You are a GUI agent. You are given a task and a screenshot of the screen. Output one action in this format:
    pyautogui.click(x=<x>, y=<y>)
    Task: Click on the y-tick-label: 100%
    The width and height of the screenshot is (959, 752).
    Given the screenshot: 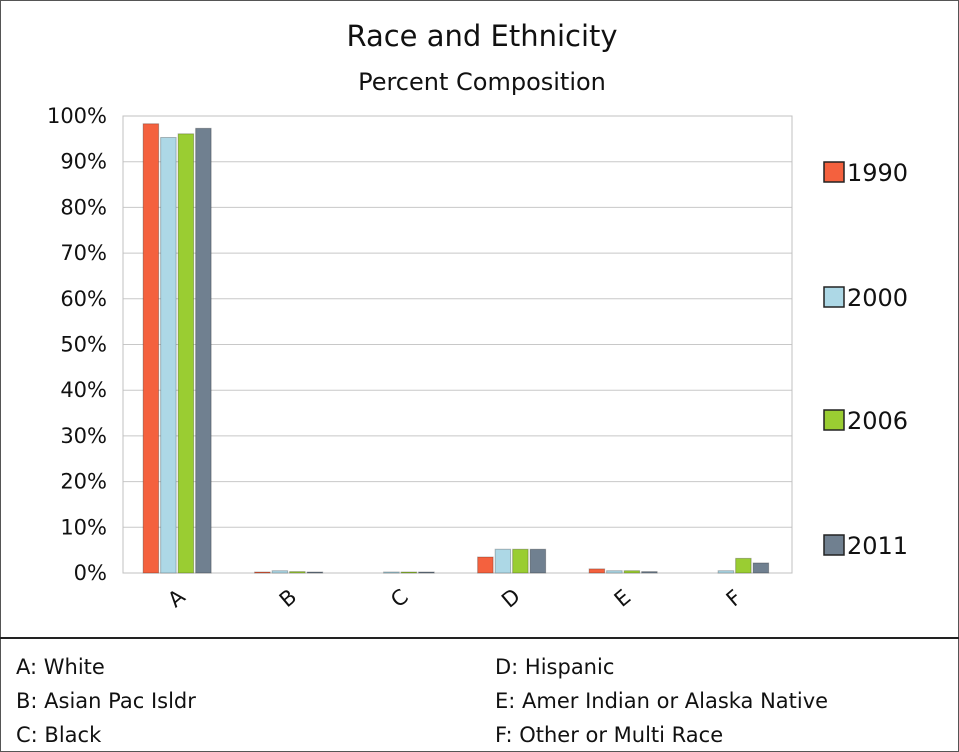 What is the action you would take?
    pyautogui.click(x=77, y=116)
    